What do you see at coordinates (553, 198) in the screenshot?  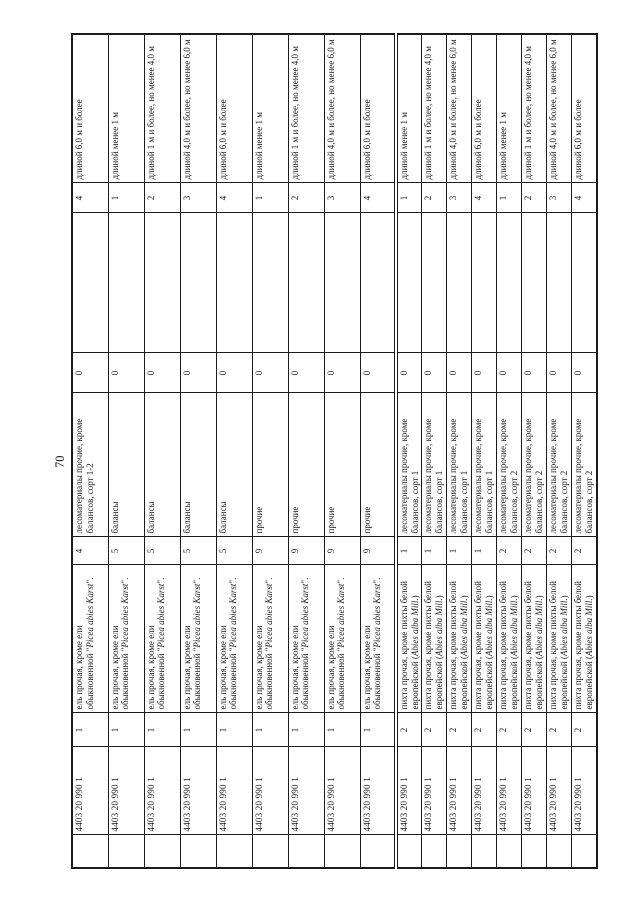 I see `length-no: 3` at bounding box center [553, 198].